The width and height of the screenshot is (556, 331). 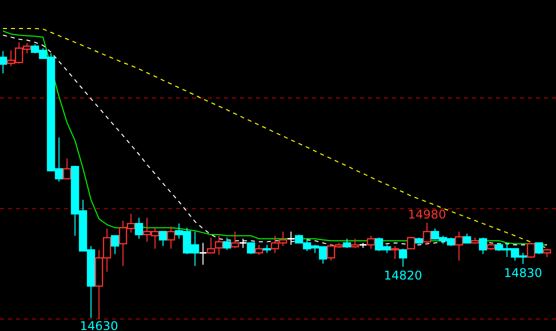 I want to click on annotation: 14980, so click(x=427, y=215).